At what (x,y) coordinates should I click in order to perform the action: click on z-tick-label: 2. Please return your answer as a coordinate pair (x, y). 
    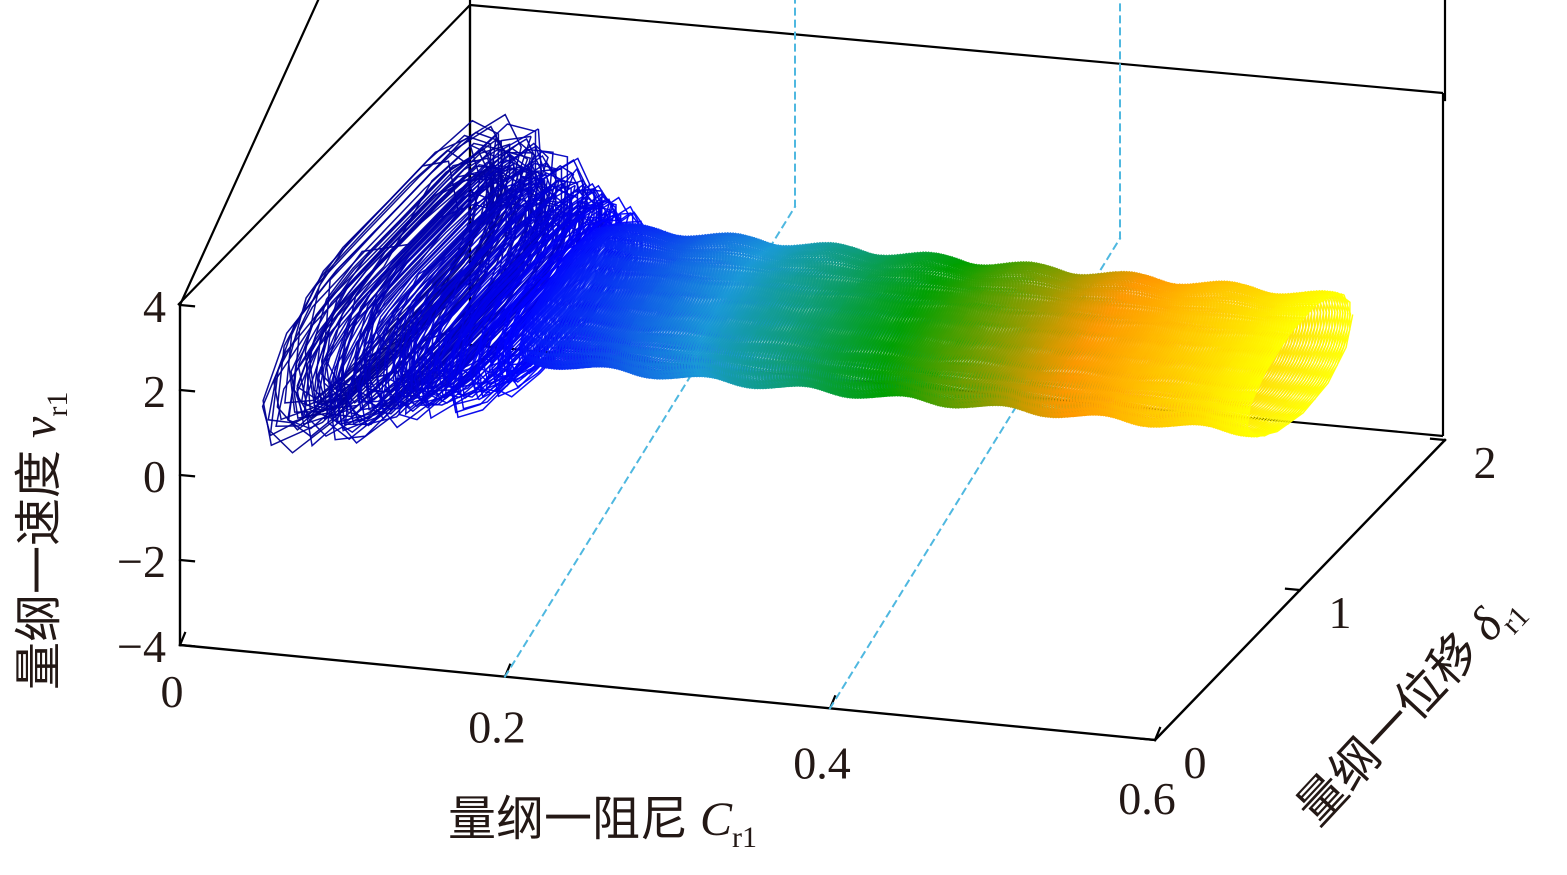
    Looking at the image, I should click on (154, 391).